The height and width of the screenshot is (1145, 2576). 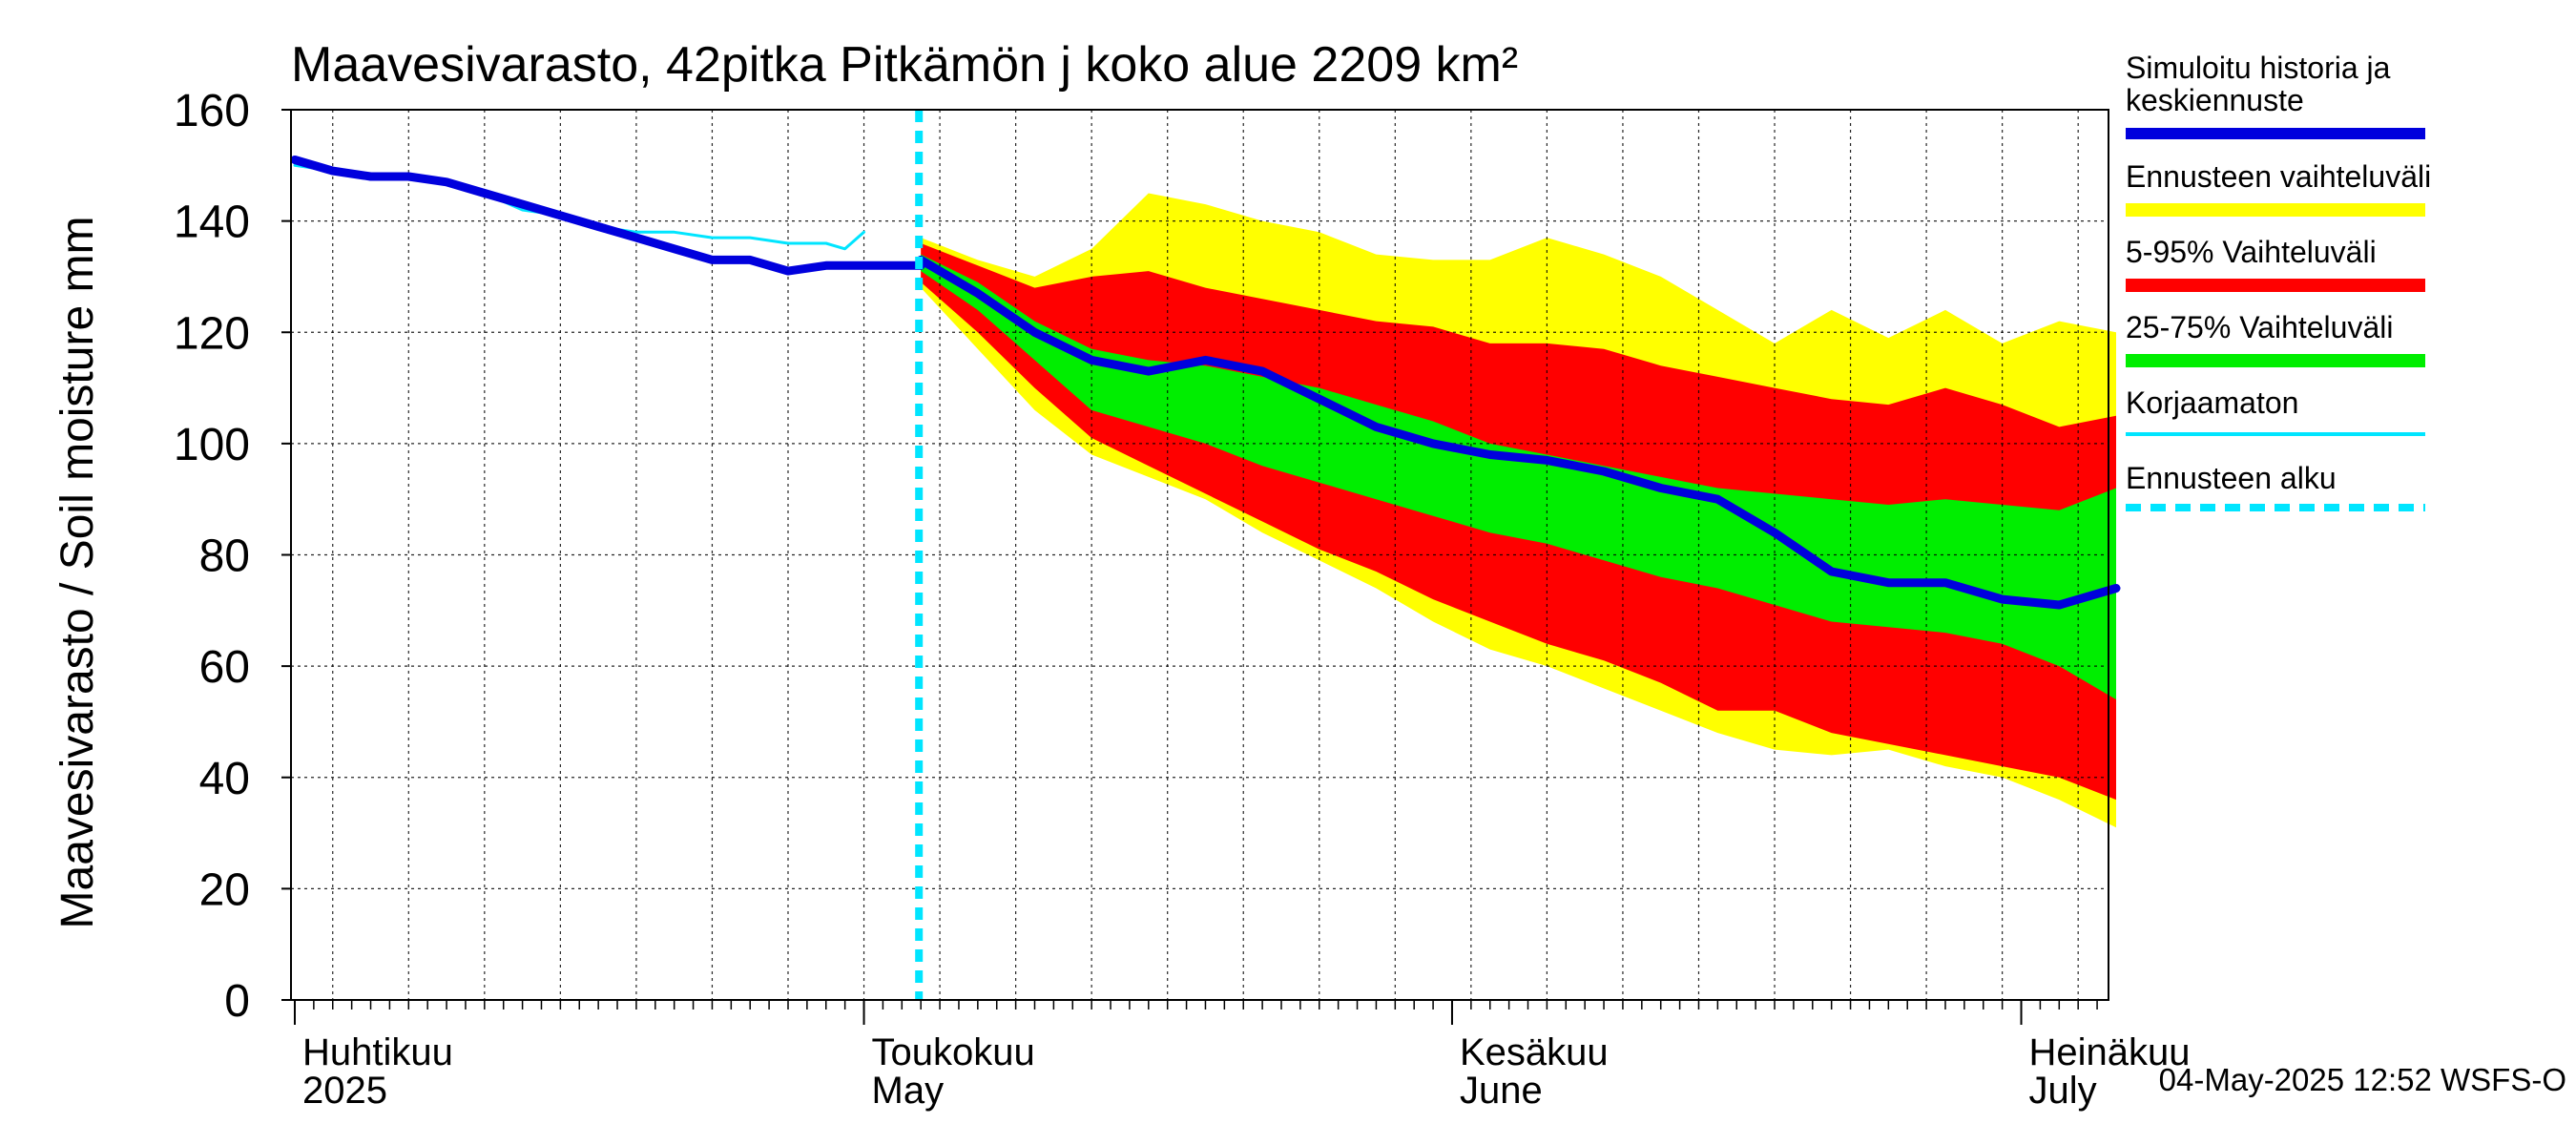 What do you see at coordinates (224, 779) in the screenshot?
I see `y-tick-label: 40` at bounding box center [224, 779].